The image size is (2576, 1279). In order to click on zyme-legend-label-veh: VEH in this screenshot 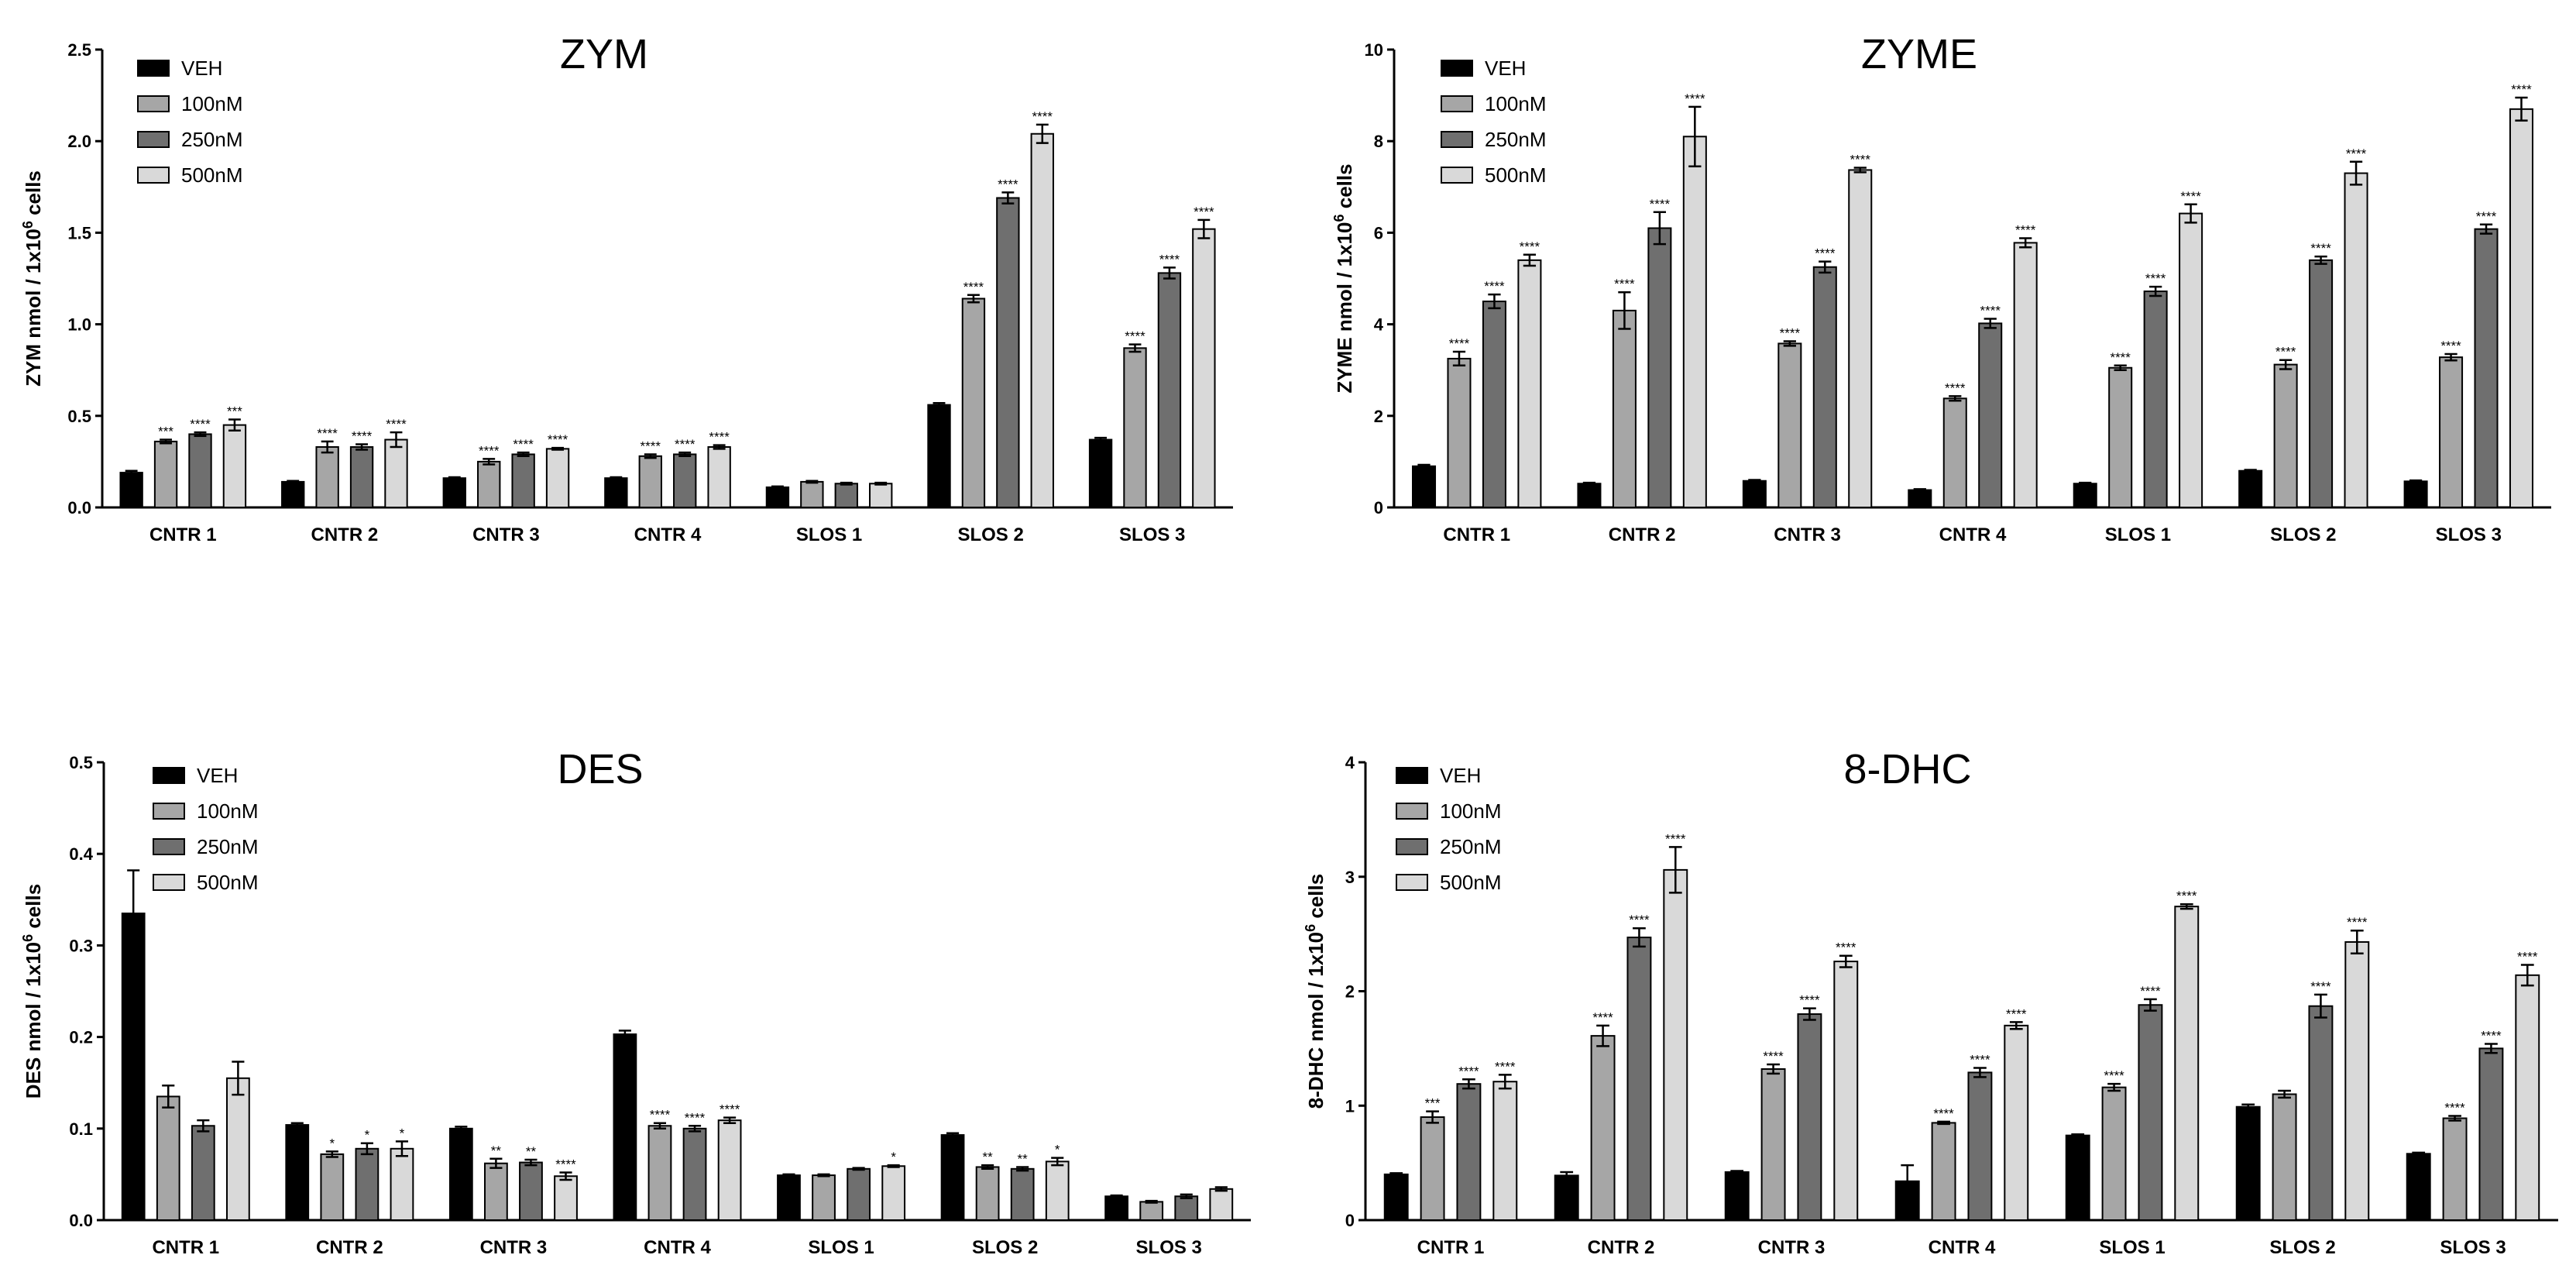, I will do `click(1505, 69)`.